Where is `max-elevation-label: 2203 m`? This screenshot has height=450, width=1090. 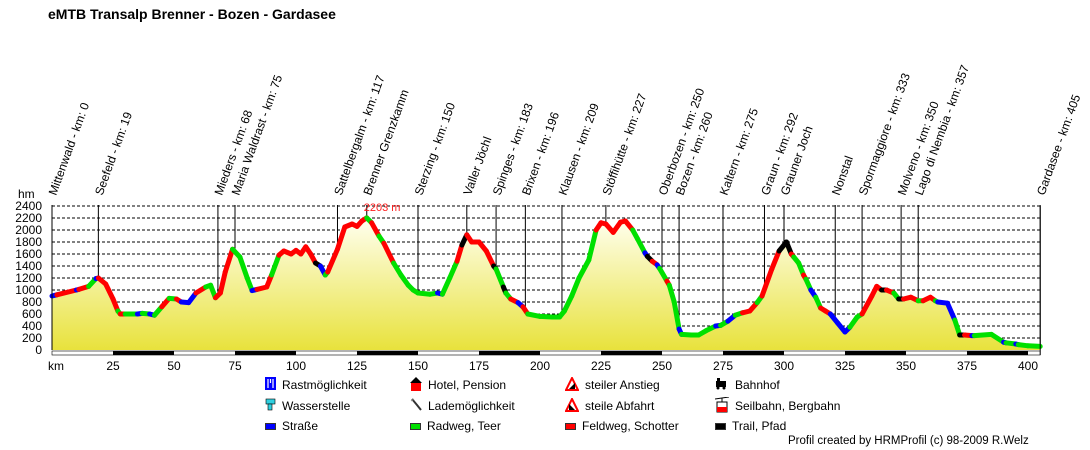
max-elevation-label: 2203 m is located at coordinates (382, 208).